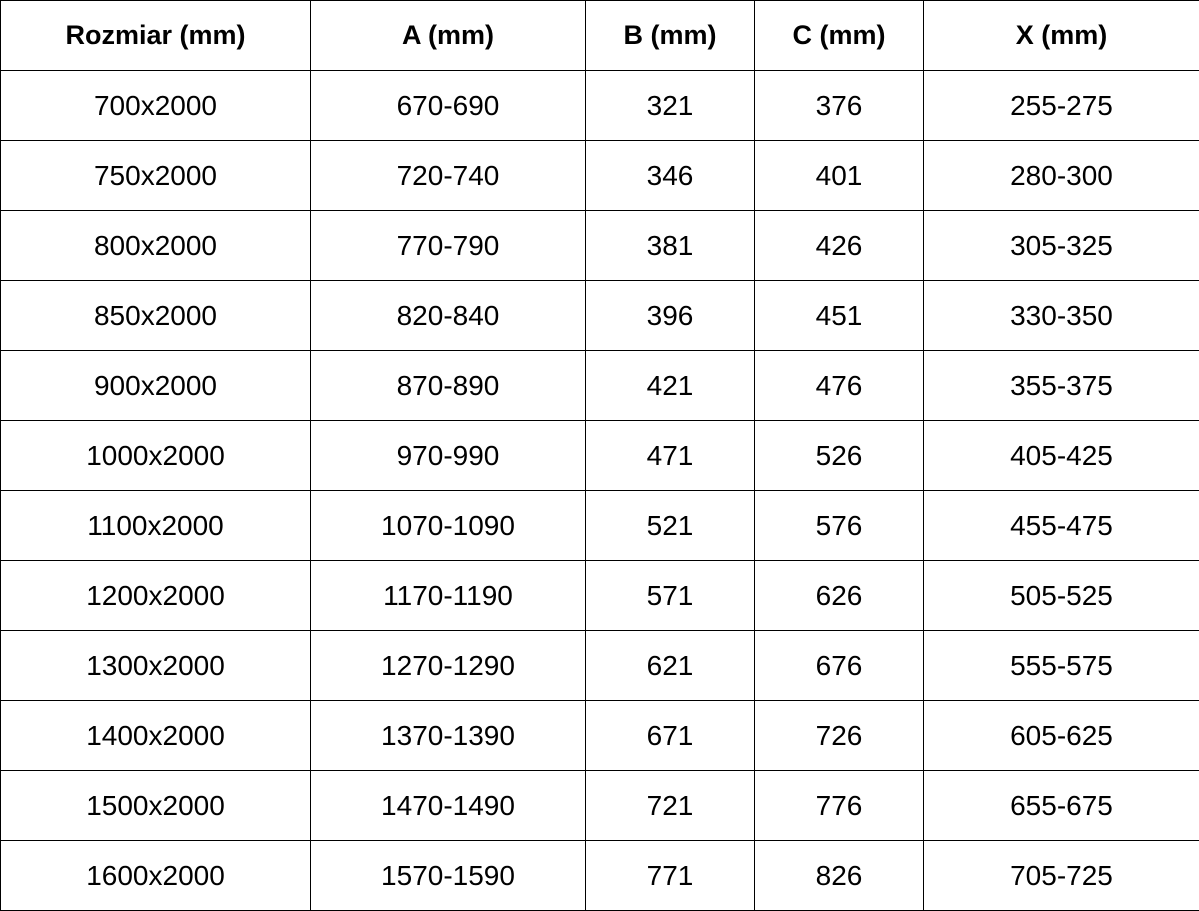  I want to click on table-cell: 521, so click(670, 525).